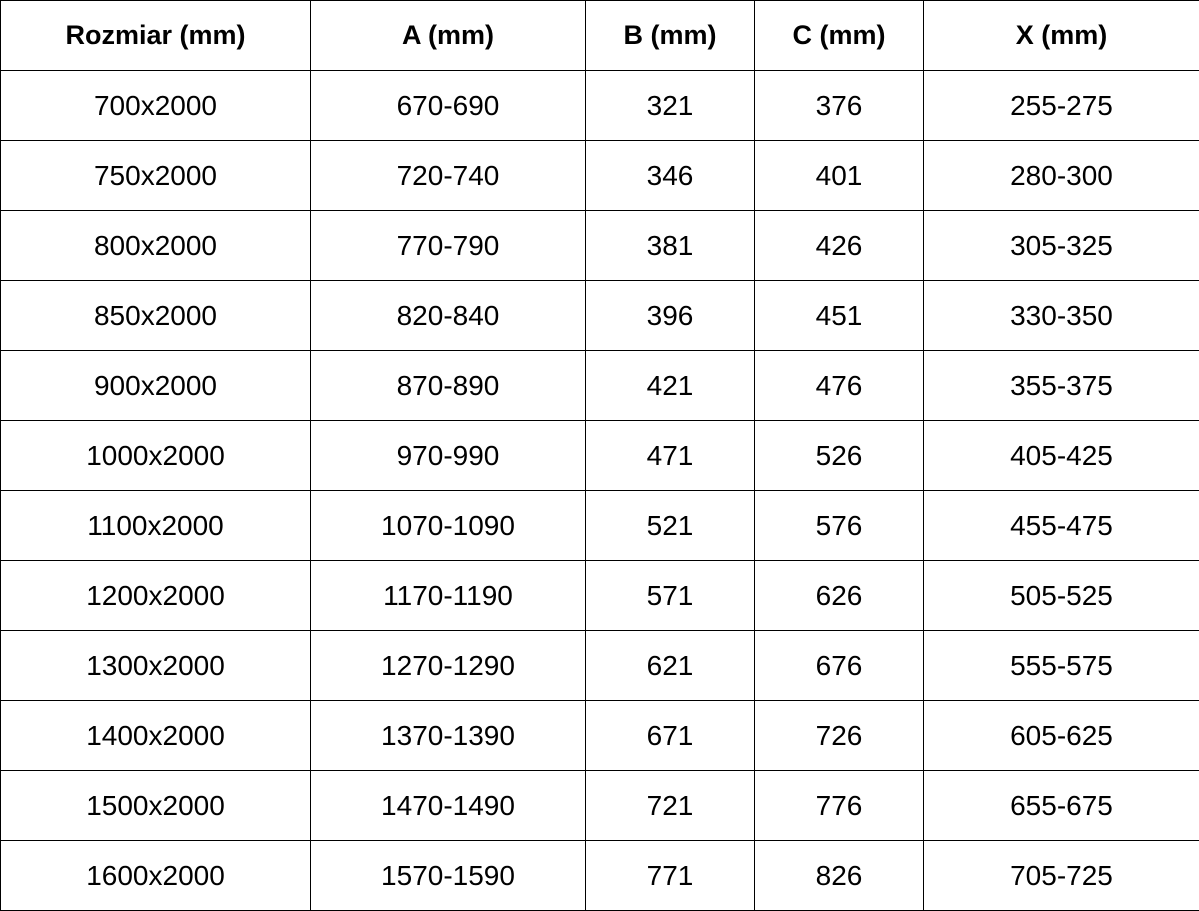  I want to click on table-cell: 521, so click(670, 525).